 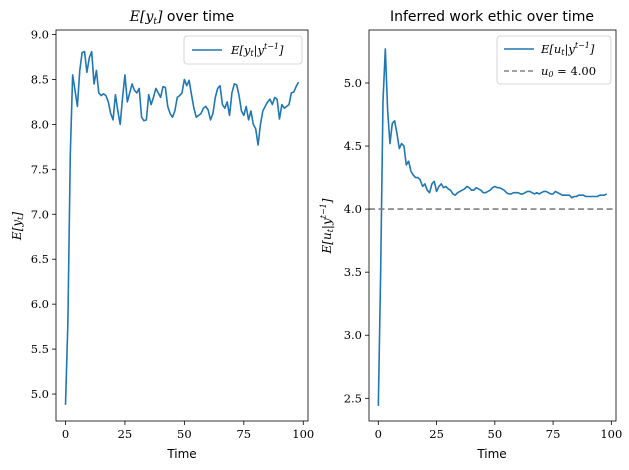 I want to click on legend-box-left, so click(x=243, y=50).